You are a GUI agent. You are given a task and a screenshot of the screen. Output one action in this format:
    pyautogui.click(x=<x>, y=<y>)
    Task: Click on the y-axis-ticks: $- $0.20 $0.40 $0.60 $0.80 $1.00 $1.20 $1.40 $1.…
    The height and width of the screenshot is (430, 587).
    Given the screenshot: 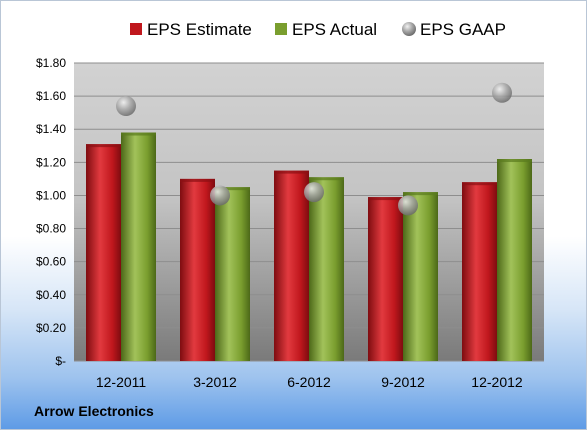 What is the action you would take?
    pyautogui.click(x=51, y=212)
    